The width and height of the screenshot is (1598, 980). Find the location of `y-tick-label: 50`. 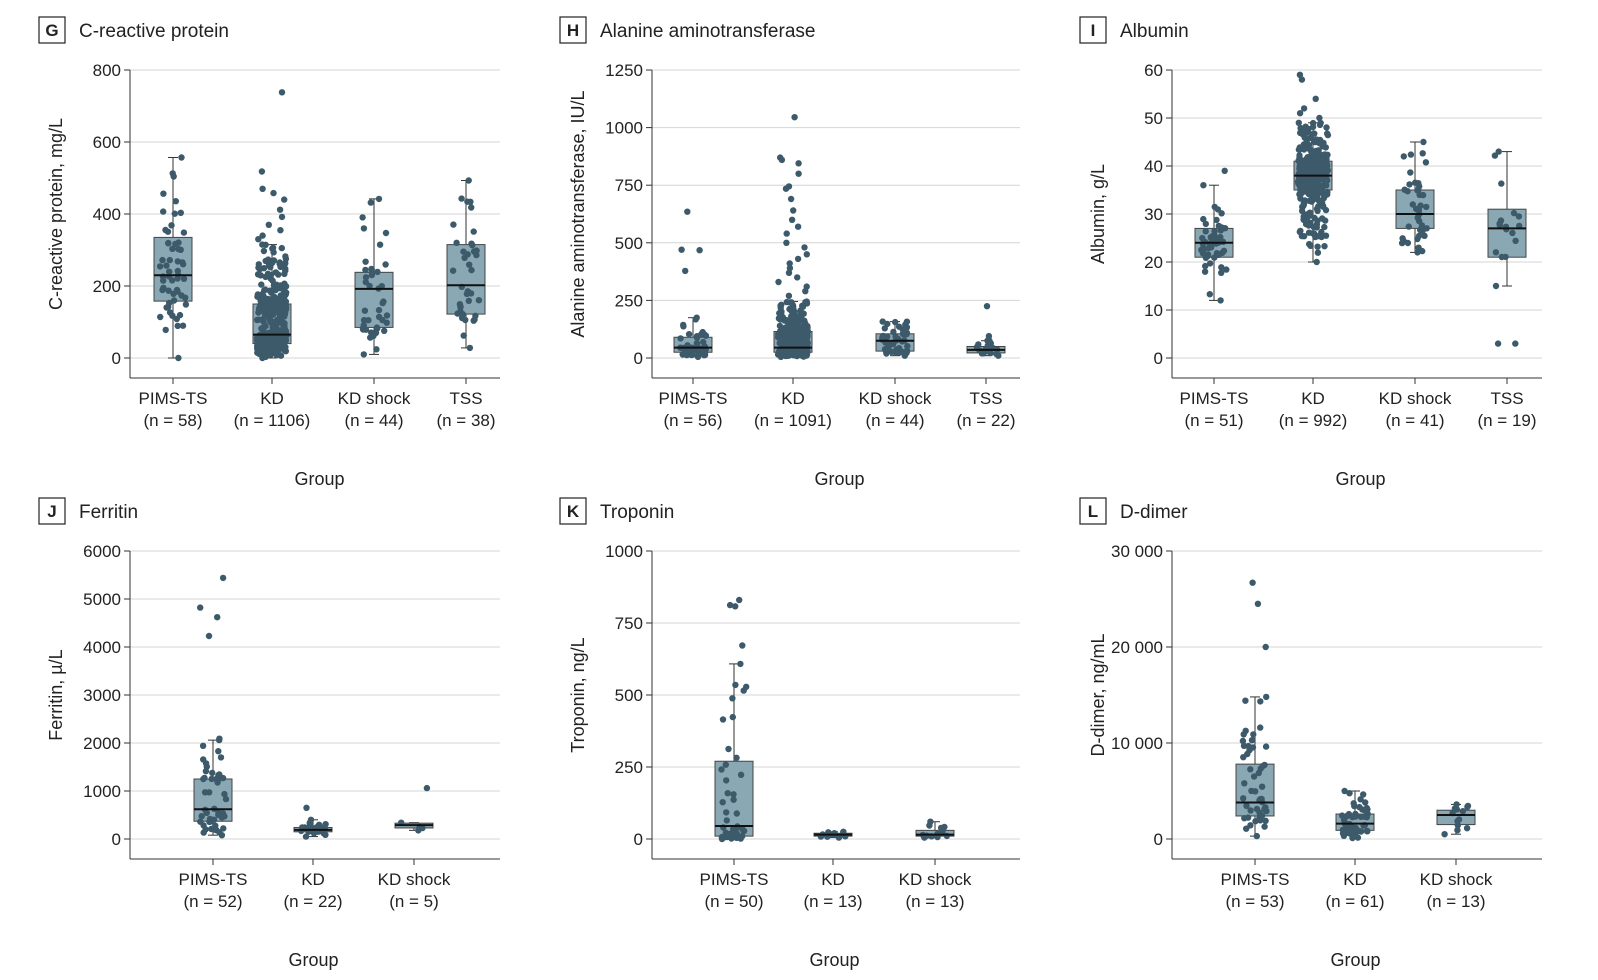

y-tick-label: 50 is located at coordinates (1153, 118).